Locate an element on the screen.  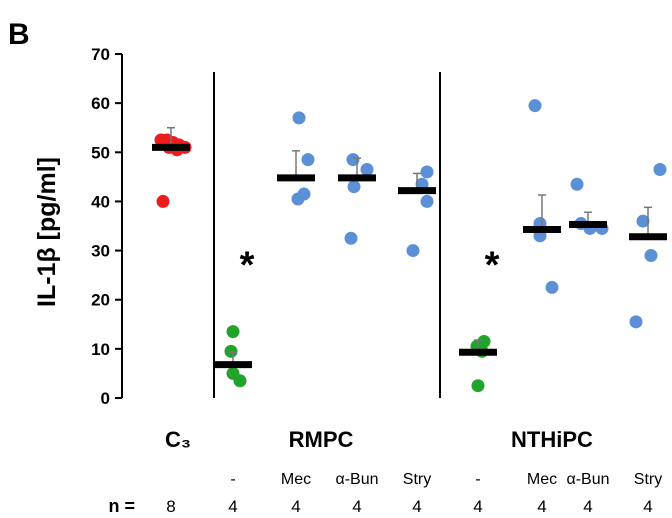
y-tick-label: 0 is located at coordinates (105, 398).